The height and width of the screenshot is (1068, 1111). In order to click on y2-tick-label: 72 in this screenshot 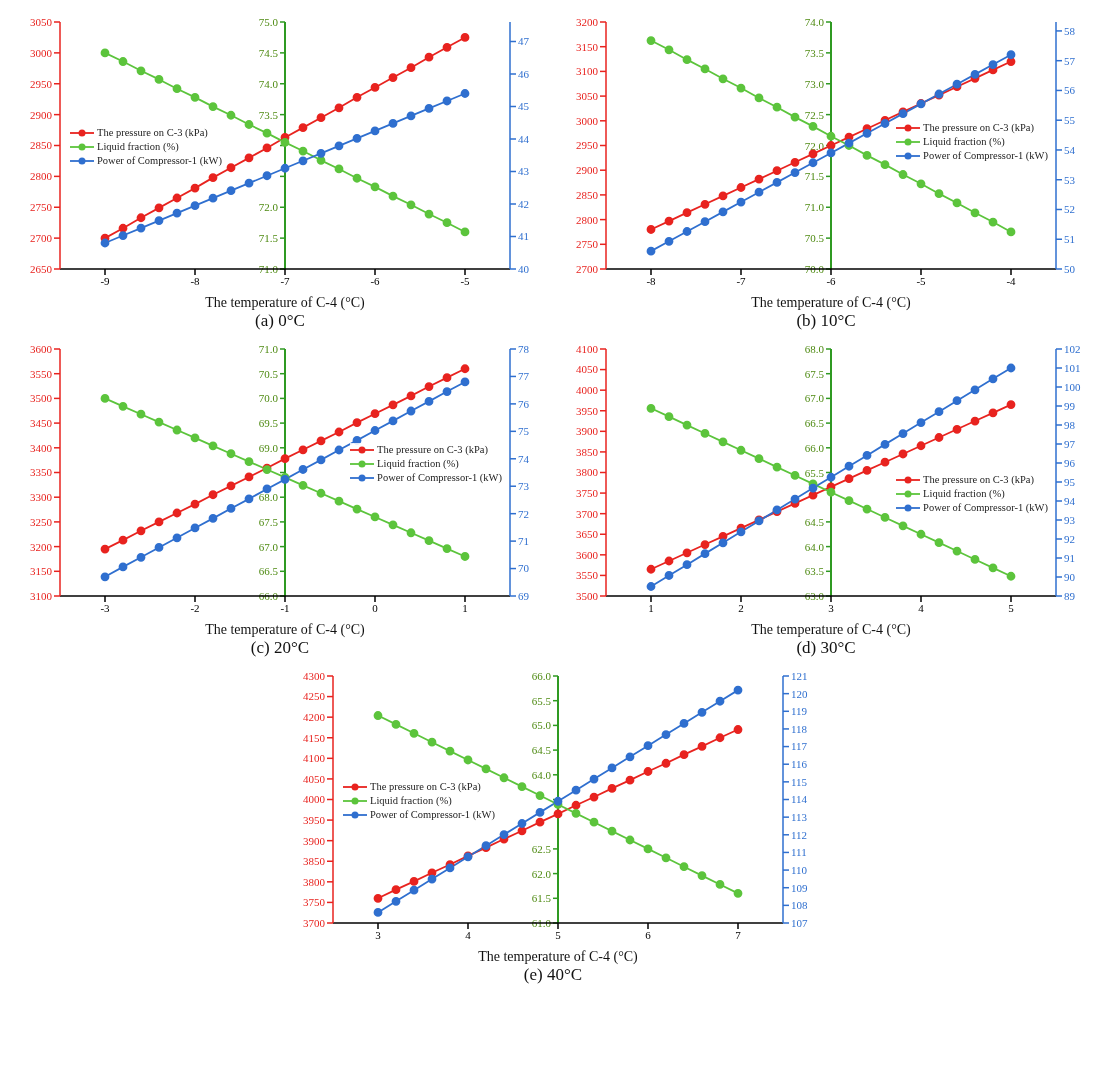, I will do `click(523, 513)`.